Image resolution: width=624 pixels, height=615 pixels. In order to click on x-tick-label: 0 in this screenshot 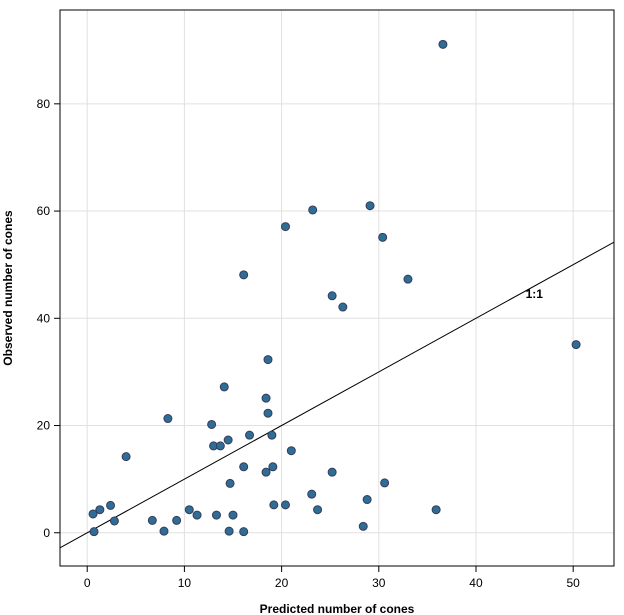, I will do `click(87, 583)`.